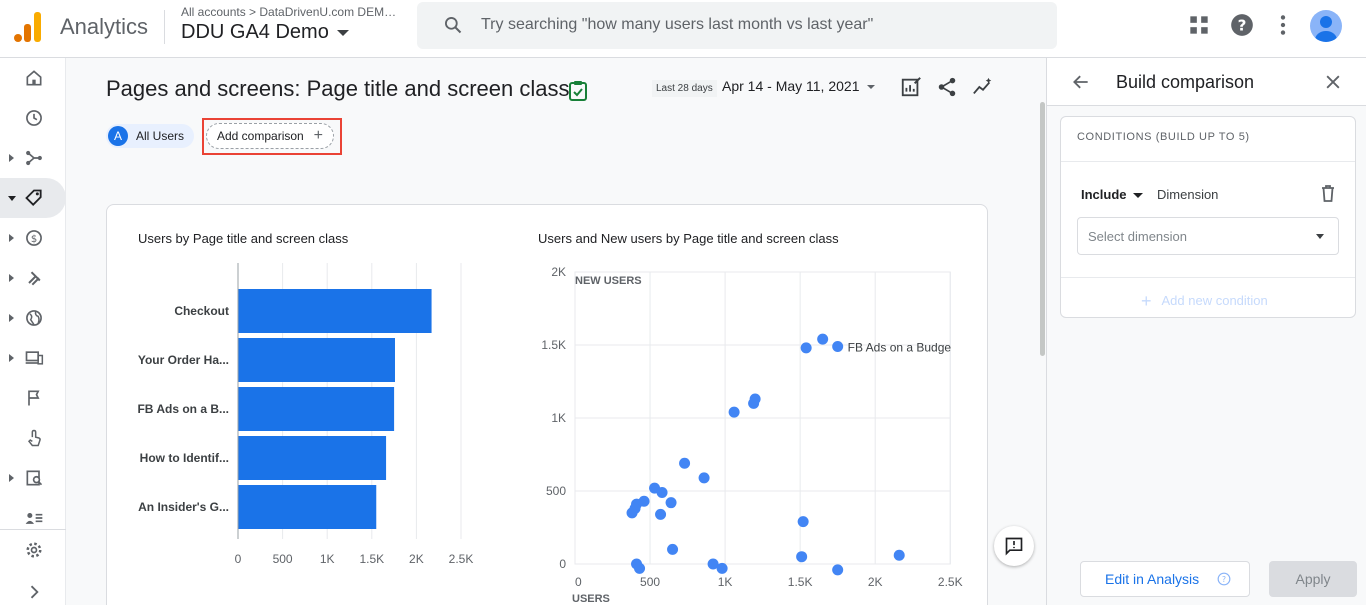 Image resolution: width=1366 pixels, height=605 pixels. What do you see at coordinates (33, 550) in the screenshot?
I see `nav-admin` at bounding box center [33, 550].